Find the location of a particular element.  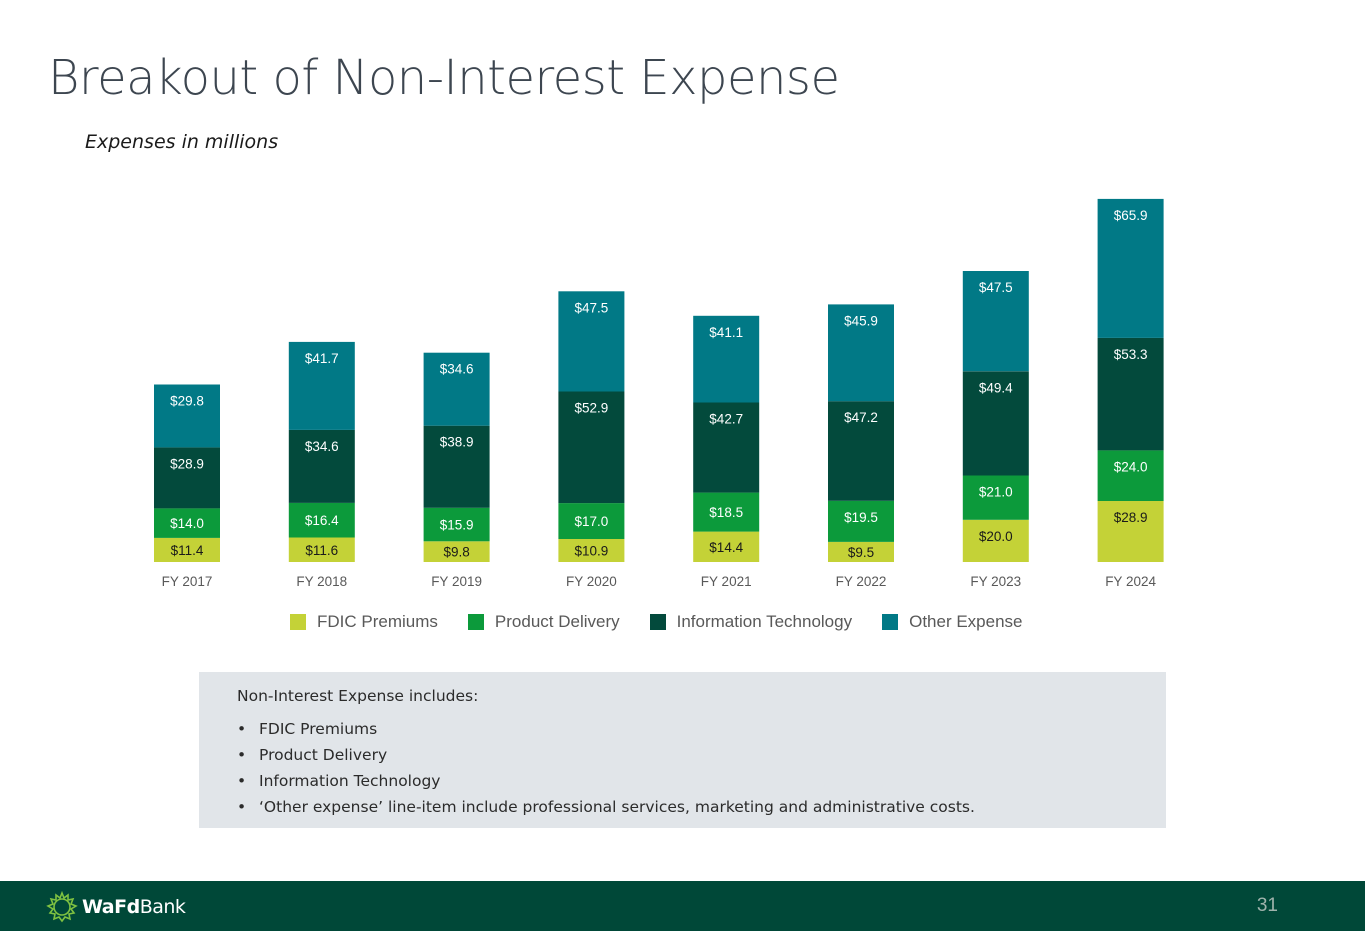

bar-segment-product-delivery-fy-2017 is located at coordinates (187, 523).